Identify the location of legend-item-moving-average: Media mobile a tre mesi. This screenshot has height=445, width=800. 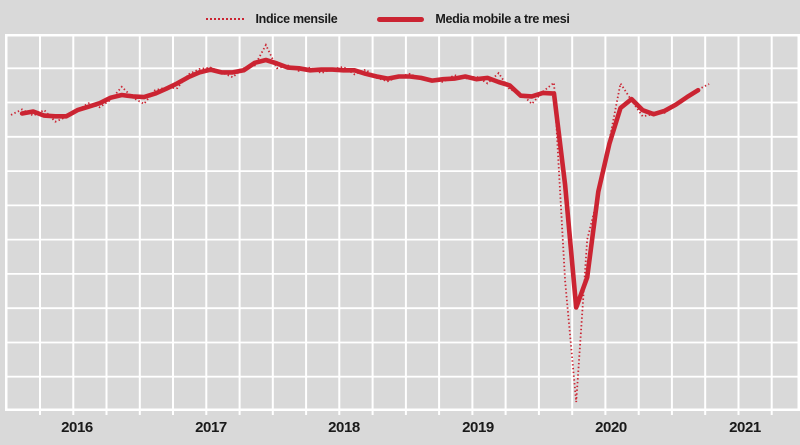
(473, 19).